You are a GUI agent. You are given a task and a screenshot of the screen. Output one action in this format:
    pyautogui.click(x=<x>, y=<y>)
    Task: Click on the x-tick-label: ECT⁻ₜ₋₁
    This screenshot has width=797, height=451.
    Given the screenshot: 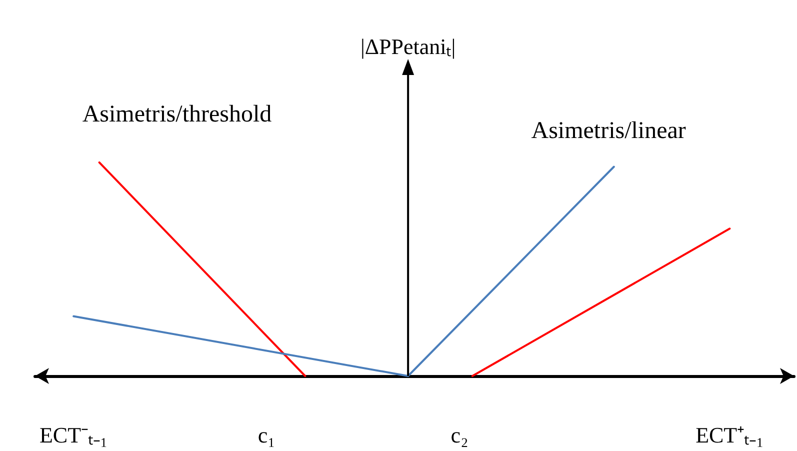 What is the action you would take?
    pyautogui.click(x=73, y=435)
    